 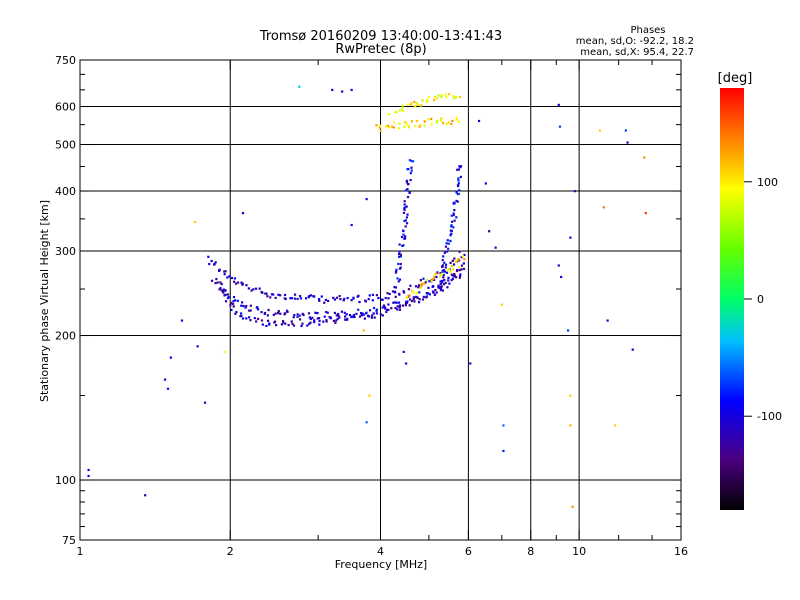 What do you see at coordinates (65, 251) in the screenshot?
I see `y-tick-label: 300` at bounding box center [65, 251].